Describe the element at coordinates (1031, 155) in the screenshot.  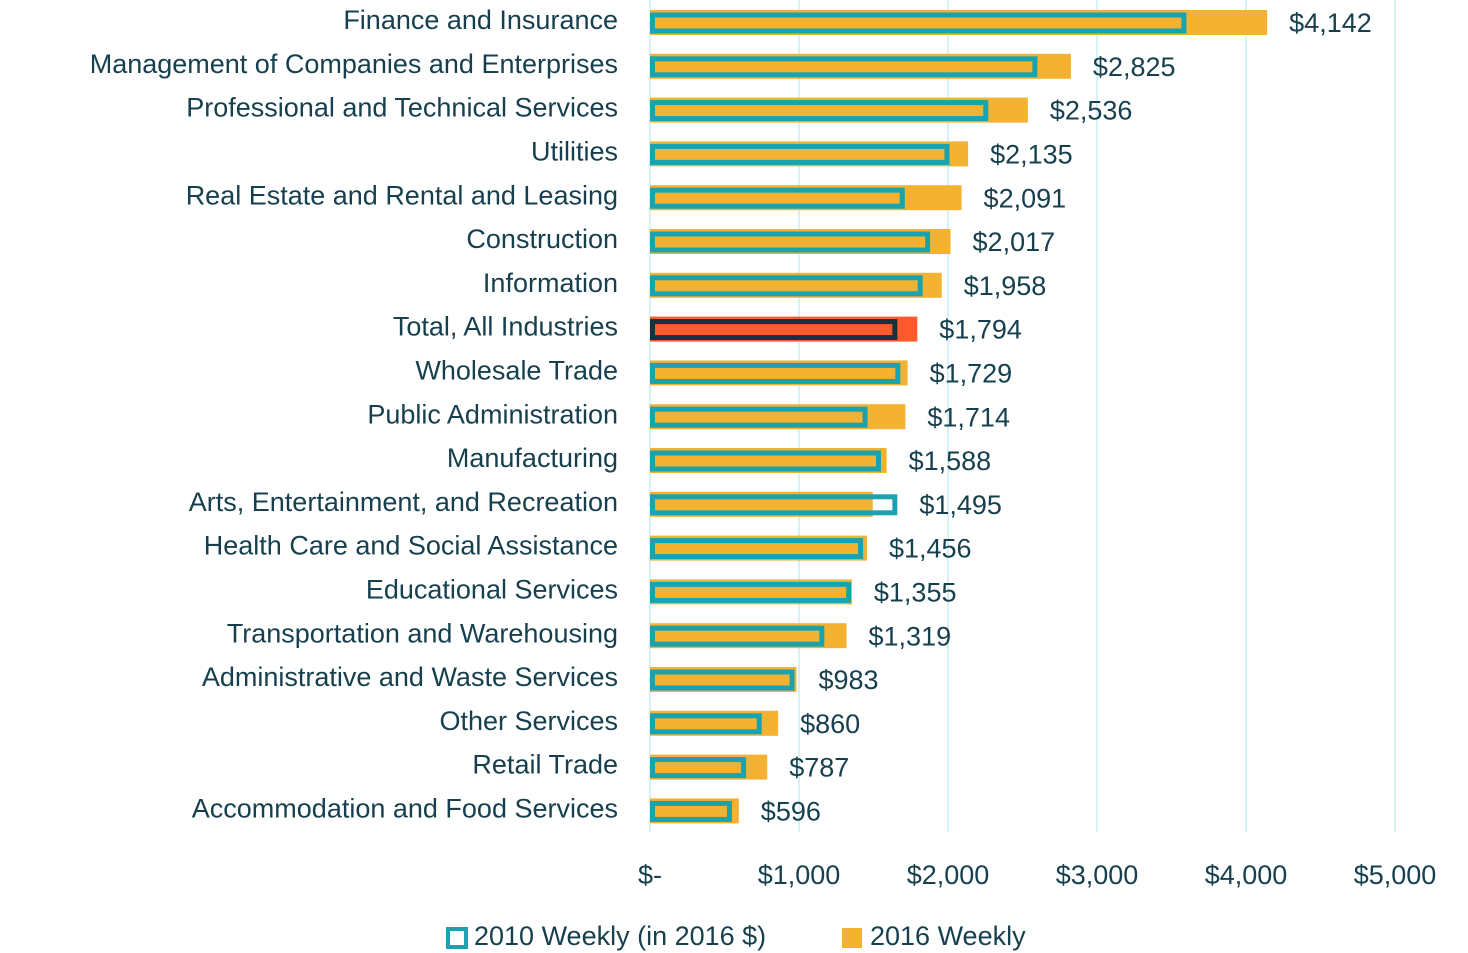
I see `data-label: $2,135` at that location.